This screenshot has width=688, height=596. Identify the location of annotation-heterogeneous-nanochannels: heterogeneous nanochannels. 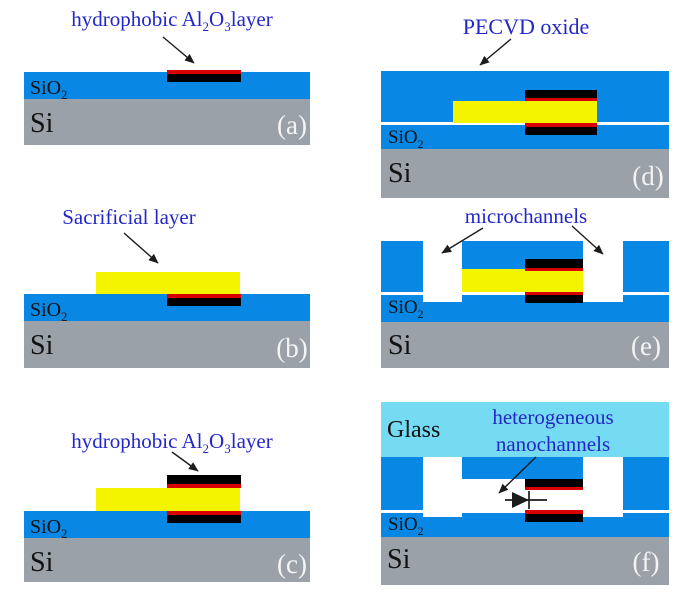
(553, 430).